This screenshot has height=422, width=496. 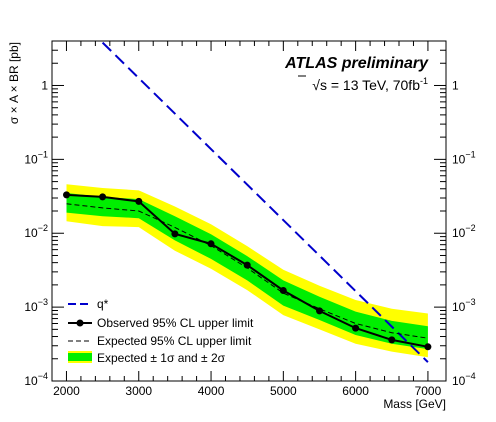 What do you see at coordinates (455, 85) in the screenshot?
I see `y-tick-label-right: 1` at bounding box center [455, 85].